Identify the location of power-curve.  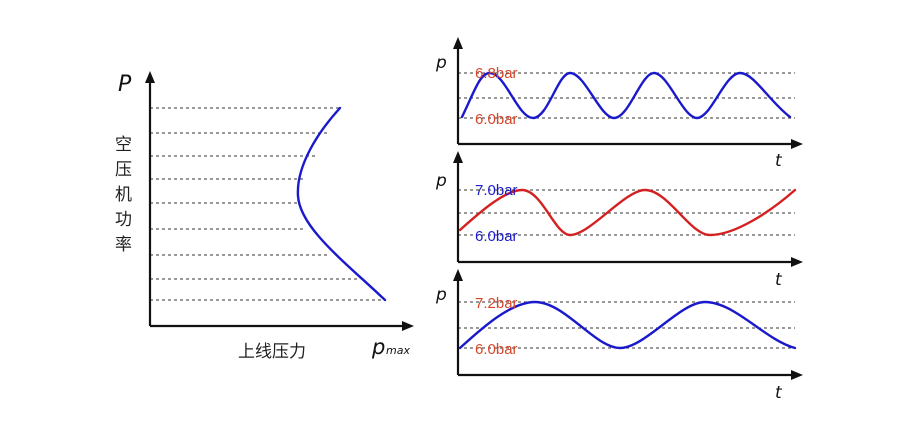
(341, 204).